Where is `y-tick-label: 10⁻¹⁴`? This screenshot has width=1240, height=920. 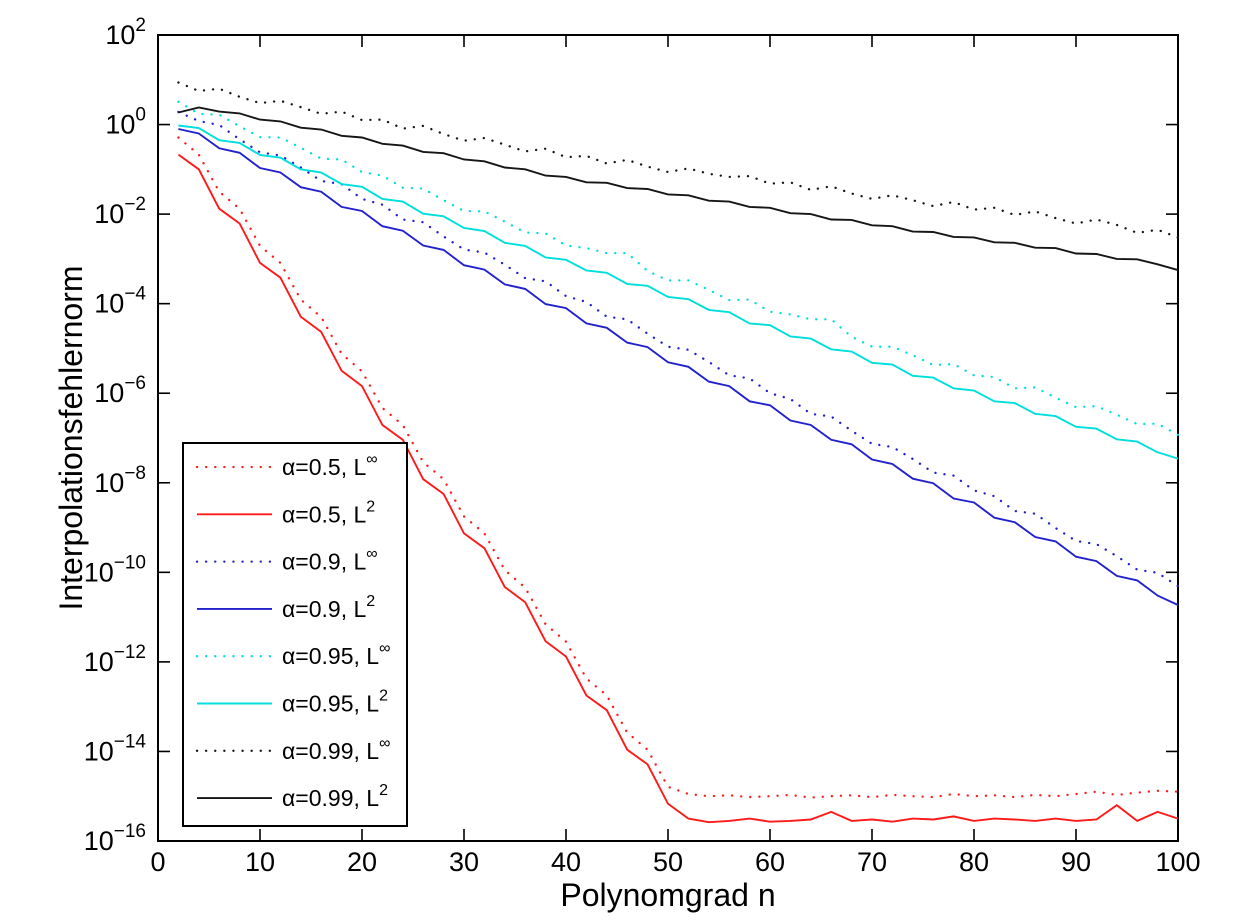 y-tick-label: 10⁻¹⁴ is located at coordinates (115, 748).